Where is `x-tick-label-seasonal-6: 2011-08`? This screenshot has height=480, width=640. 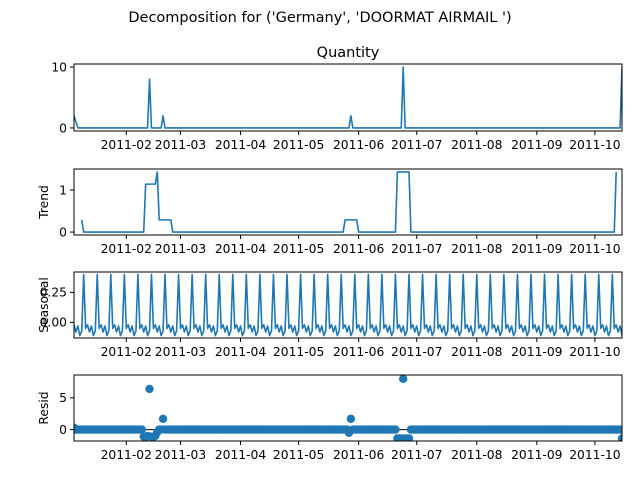
x-tick-label-seasonal-6: 2011-08 is located at coordinates (476, 352).